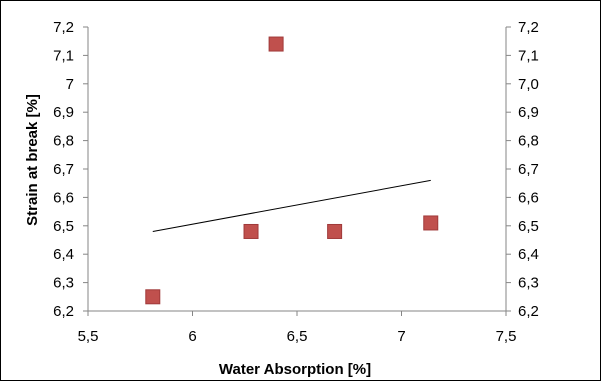 This screenshot has width=601, height=381. What do you see at coordinates (63, 141) in the screenshot?
I see `y-left-tick-label: 6,8` at bounding box center [63, 141].